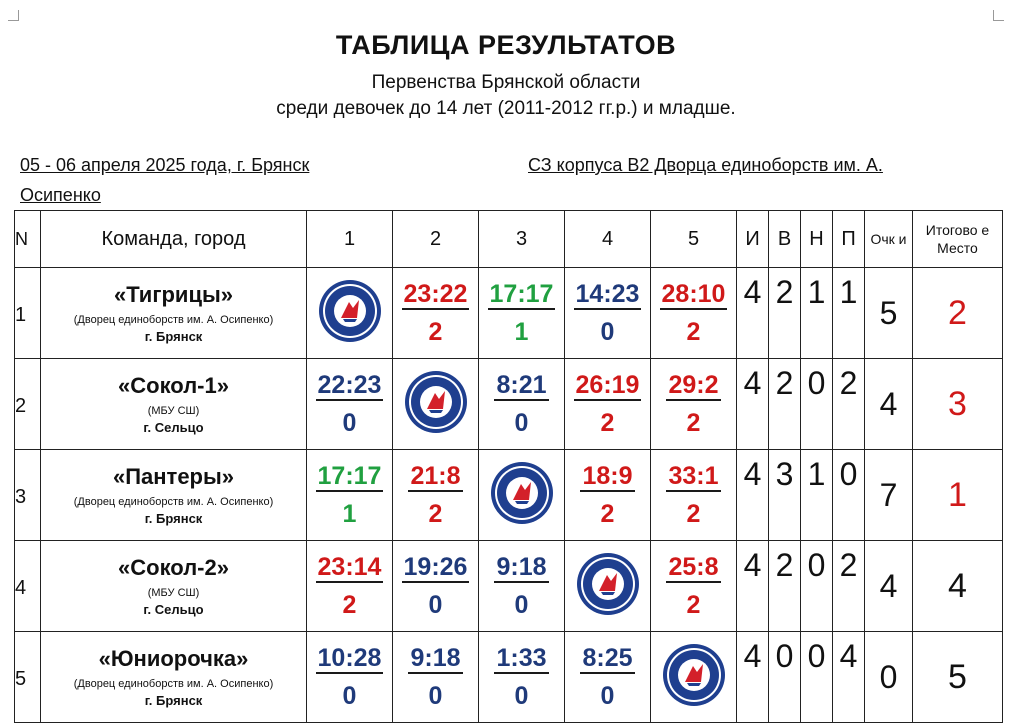 This screenshot has height=723, width=1012. What do you see at coordinates (784, 239) in the screenshot?
I see `col-wins: В` at bounding box center [784, 239].